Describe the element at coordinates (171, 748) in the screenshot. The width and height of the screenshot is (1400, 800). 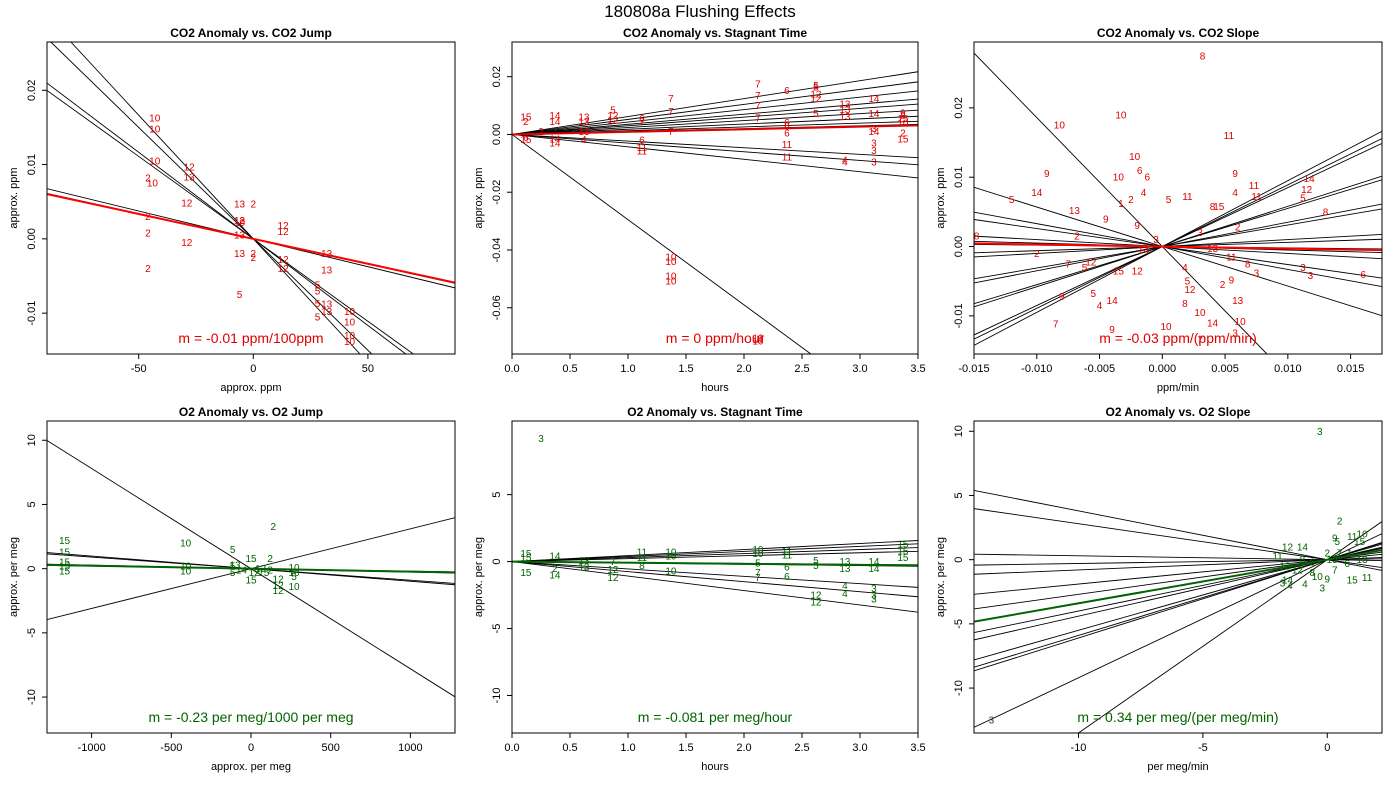
I see `x-tick-label: -500` at that location.